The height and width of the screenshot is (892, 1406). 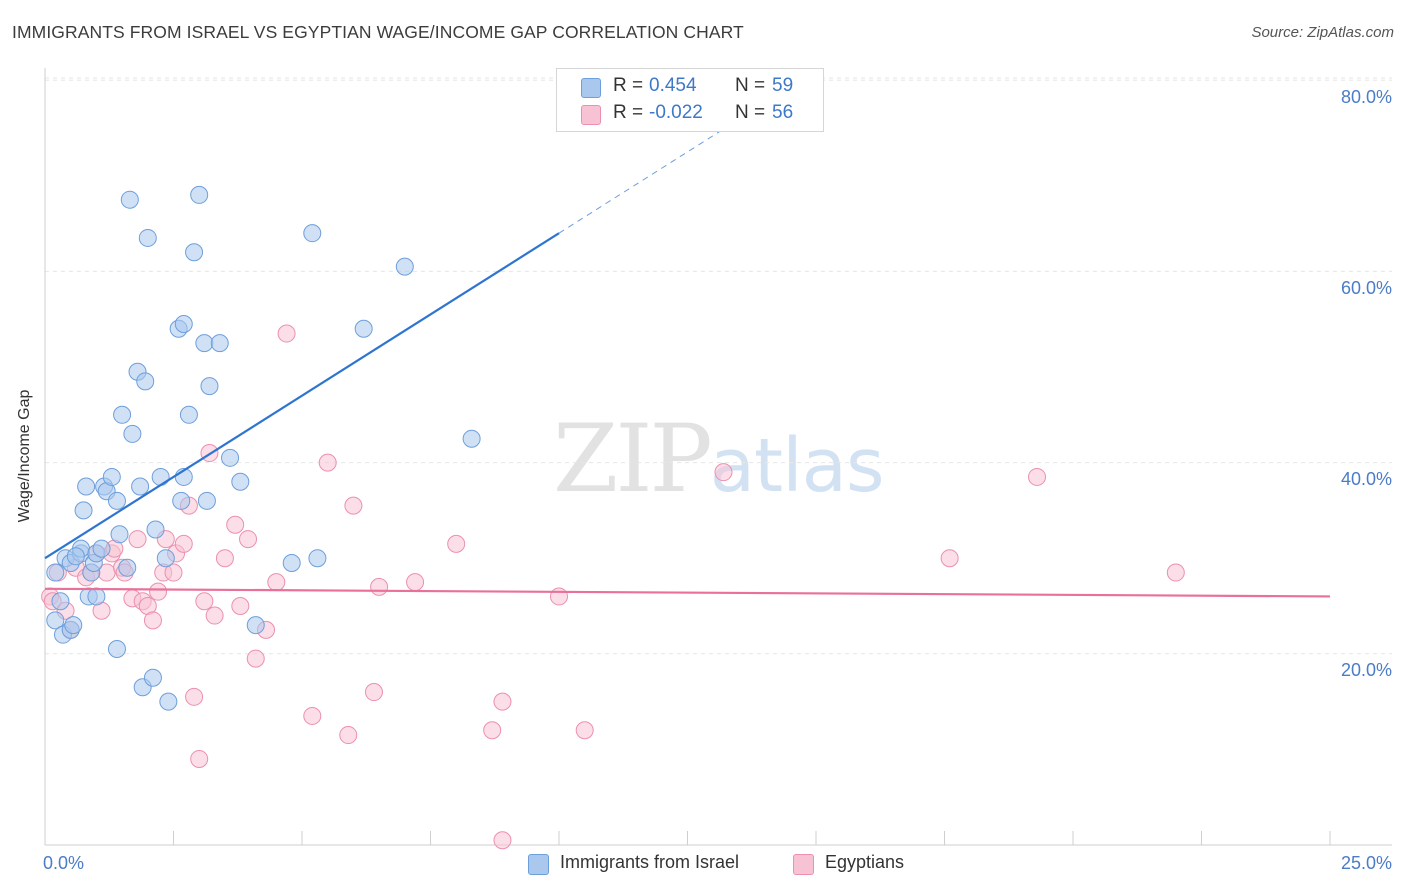 I want to click on stats-row-egyptians: R = -0.022 N = 56, so click(x=690, y=113).